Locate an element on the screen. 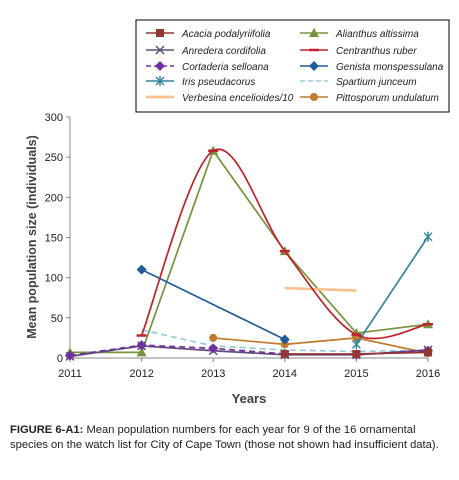 Image resolution: width=459 pixels, height=480 pixels. legend-item-verbesina-encelioides-10: Verbesina encelioides/10 is located at coordinates (220, 98).